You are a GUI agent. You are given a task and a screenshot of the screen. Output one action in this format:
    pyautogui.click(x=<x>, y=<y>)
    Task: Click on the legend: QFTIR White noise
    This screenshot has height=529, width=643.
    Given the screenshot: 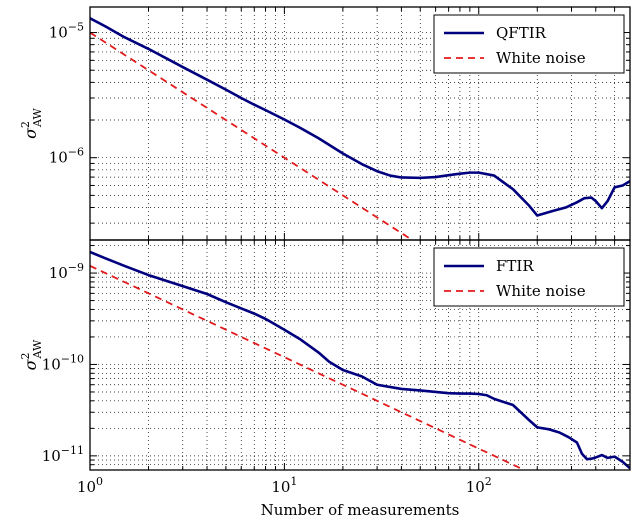 What is the action you would take?
    pyautogui.click(x=529, y=44)
    